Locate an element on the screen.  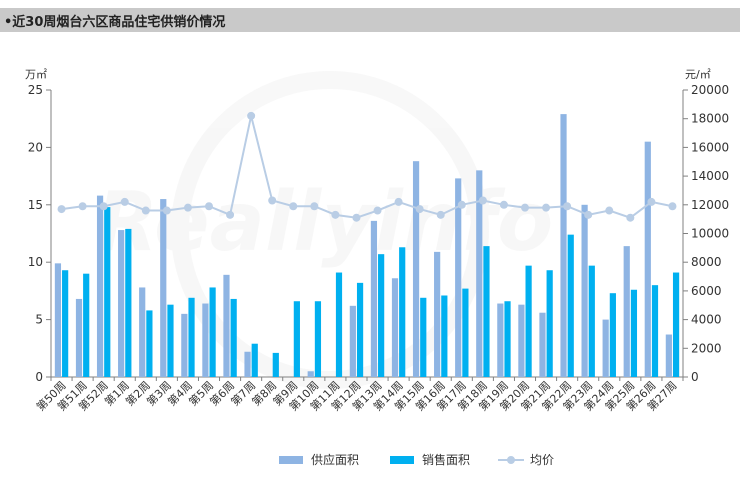
right-axis-tick-label: 10000 is located at coordinates (710, 234).